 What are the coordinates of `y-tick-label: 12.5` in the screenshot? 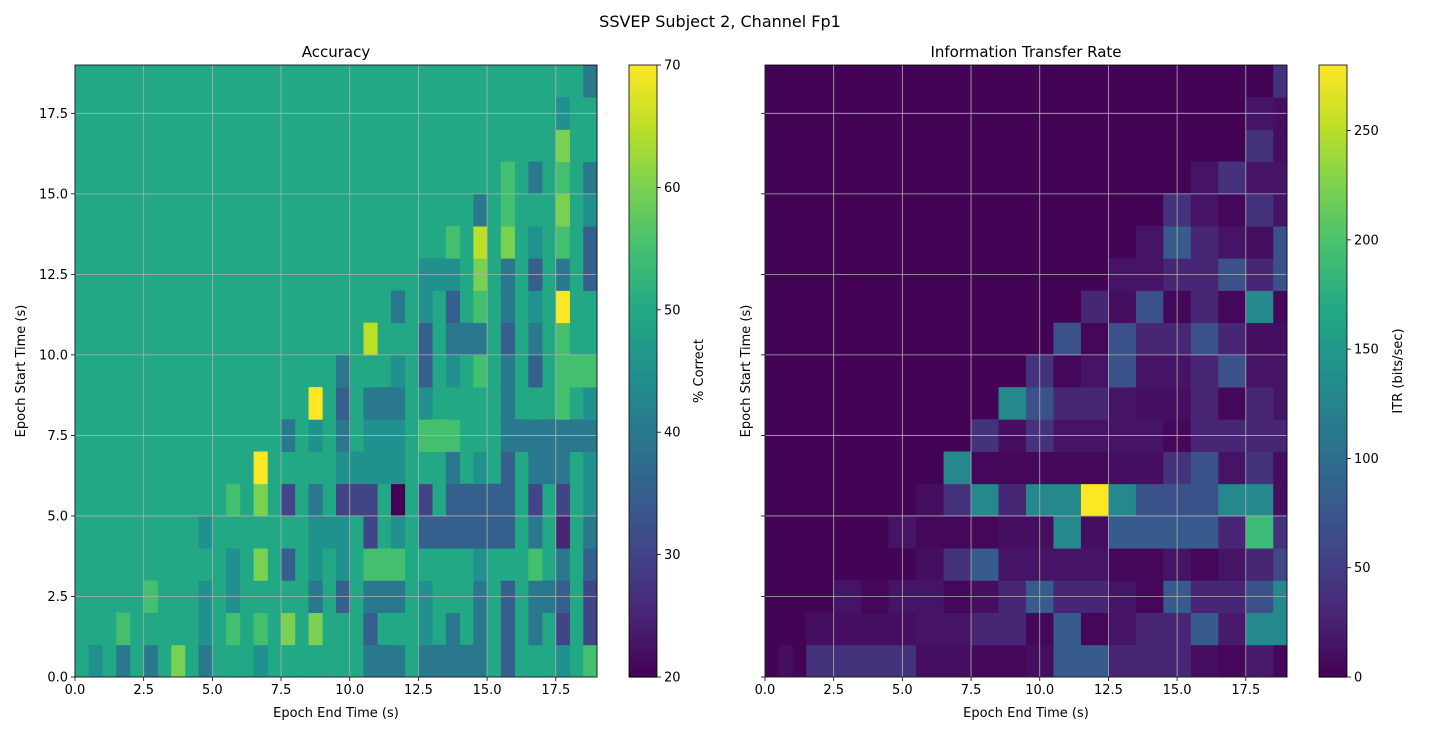 It's located at (53, 275).